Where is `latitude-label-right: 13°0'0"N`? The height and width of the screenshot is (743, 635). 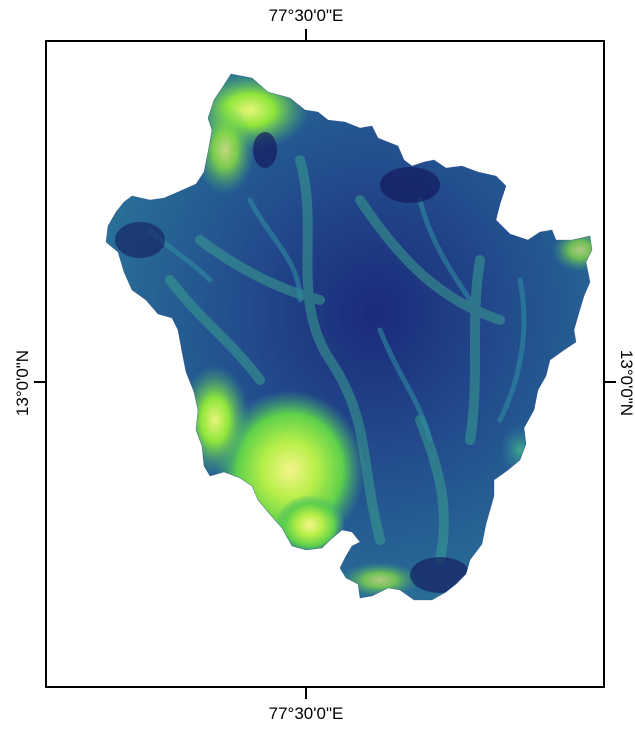
latitude-label-right: 13°0'0"N is located at coordinates (626, 383).